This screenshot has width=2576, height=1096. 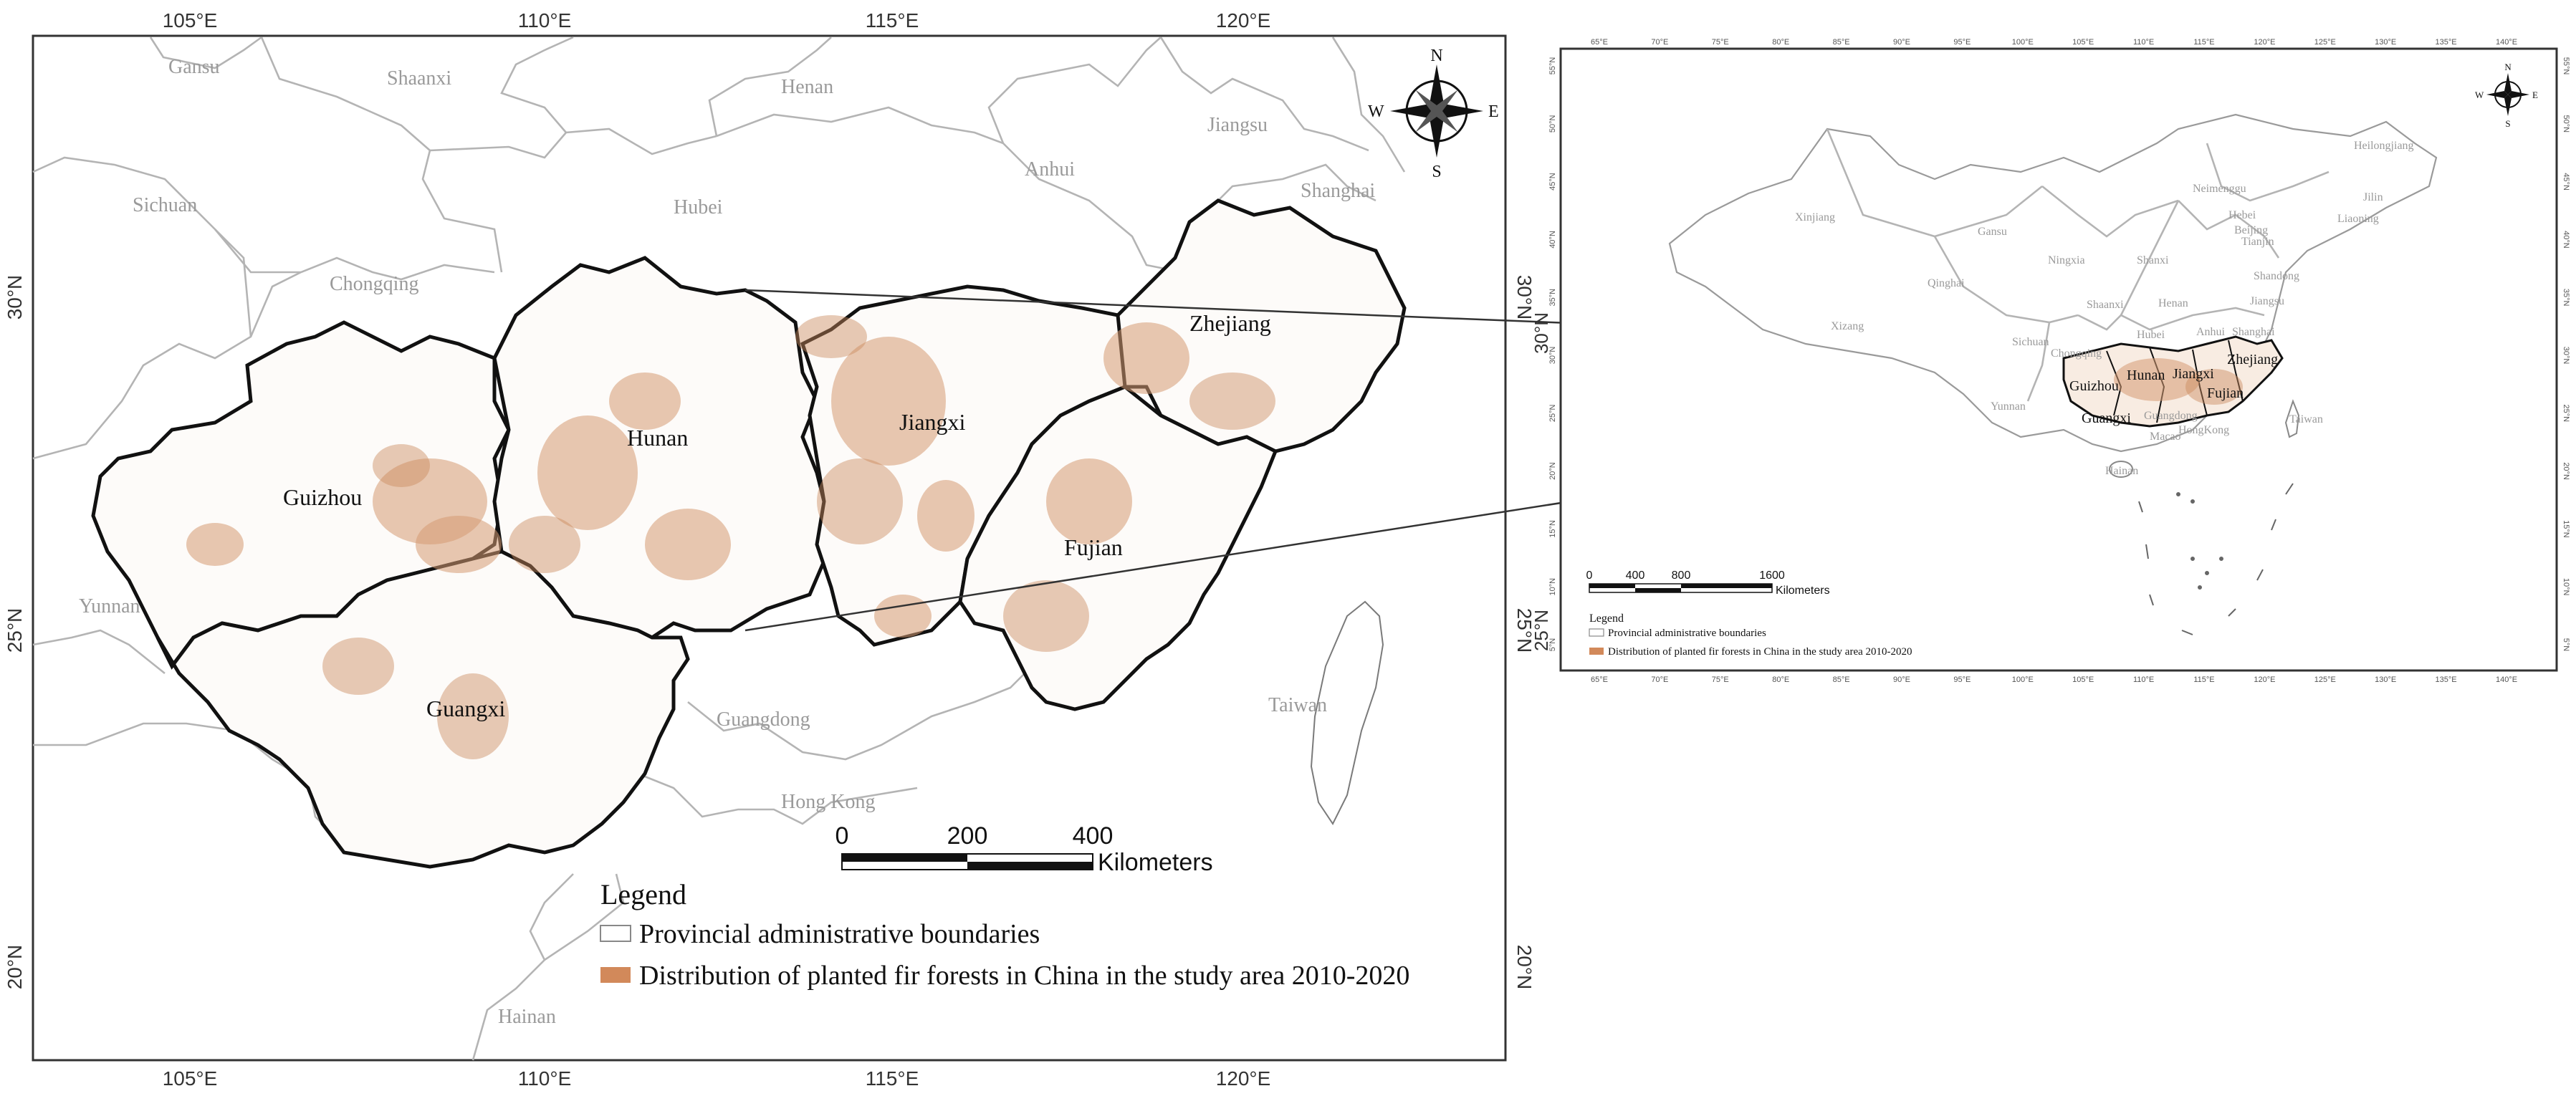 What do you see at coordinates (1946, 283) in the screenshot?
I see `inset-label-qinghai: Qinghai` at bounding box center [1946, 283].